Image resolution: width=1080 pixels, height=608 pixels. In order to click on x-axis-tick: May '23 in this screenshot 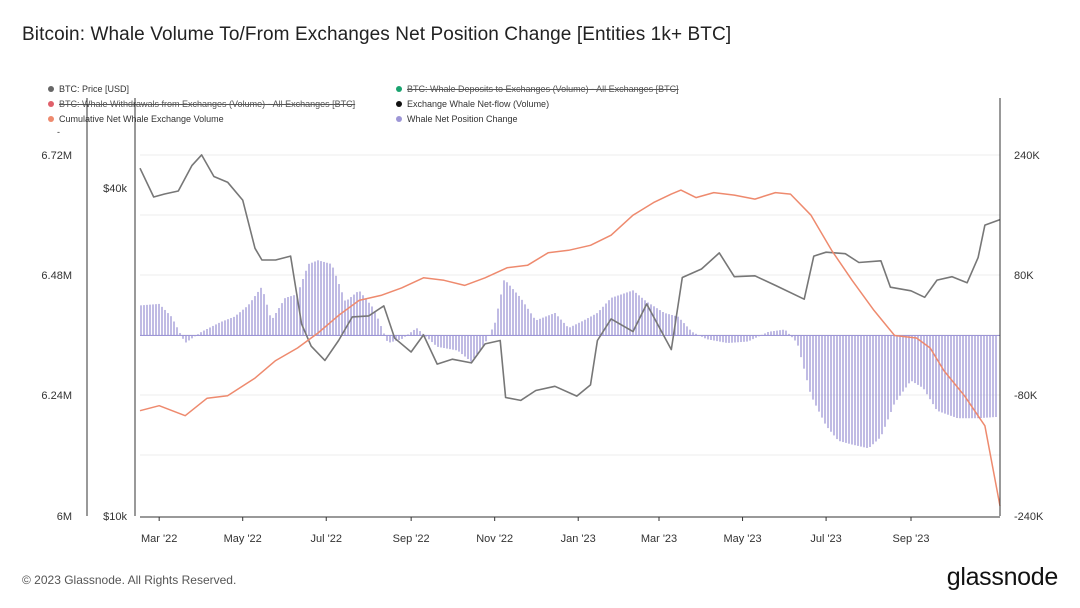, I will do `click(742, 539)`.